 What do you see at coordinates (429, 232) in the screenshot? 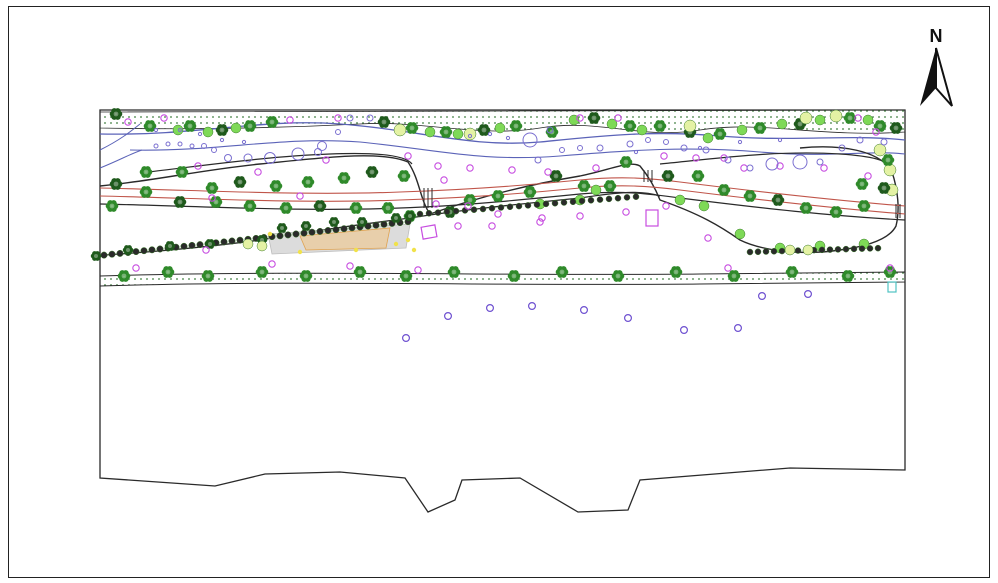
I see `pavilion-left` at bounding box center [429, 232].